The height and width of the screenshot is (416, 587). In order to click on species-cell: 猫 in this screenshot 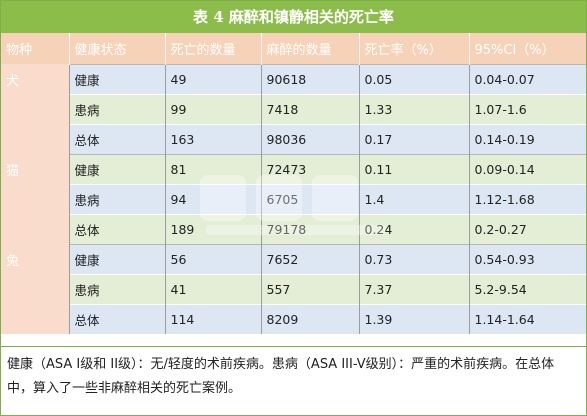, I will do `click(35, 169)`.